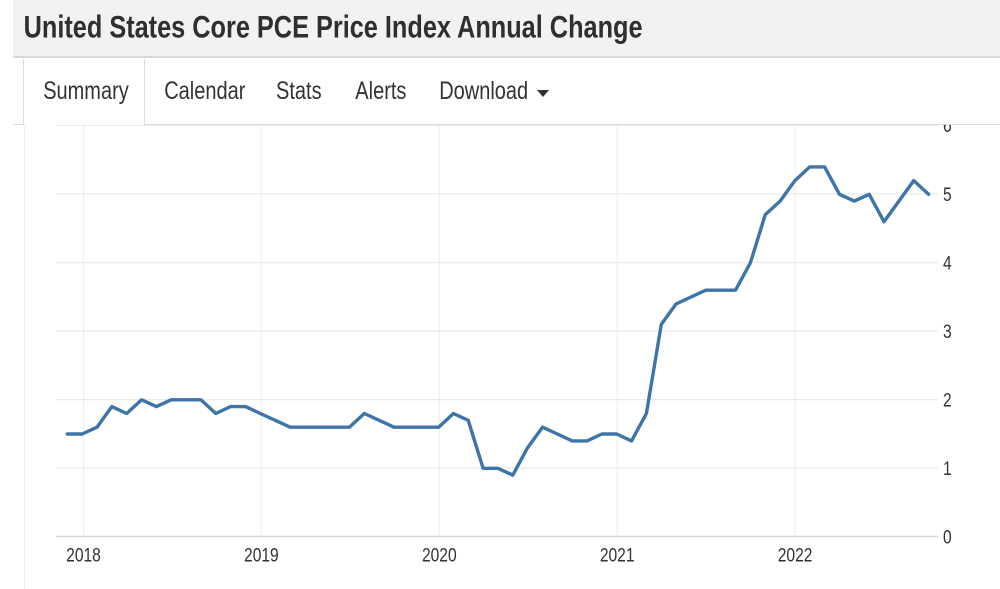 Image resolution: width=1000 pixels, height=589 pixels. Describe the element at coordinates (947, 194) in the screenshot. I see `svg-text: 5` at that location.